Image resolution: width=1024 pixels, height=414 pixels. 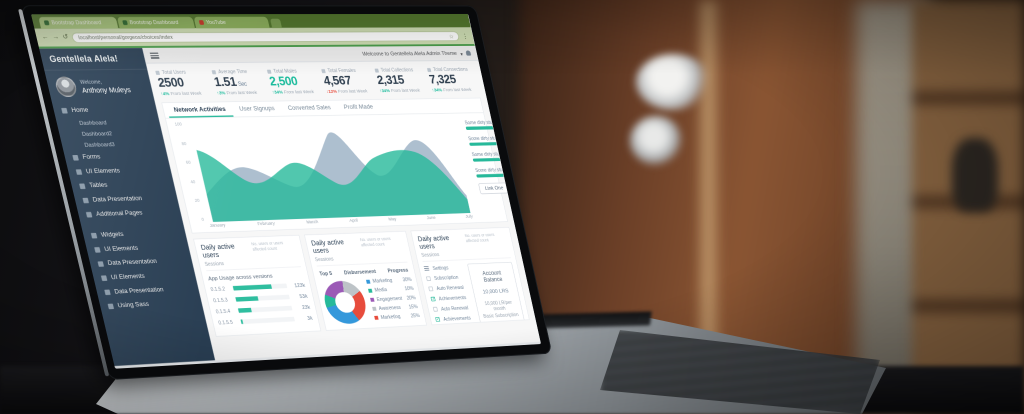 What do you see at coordinates (398, 270) in the screenshot?
I see `col-progress: Progress` at bounding box center [398, 270].